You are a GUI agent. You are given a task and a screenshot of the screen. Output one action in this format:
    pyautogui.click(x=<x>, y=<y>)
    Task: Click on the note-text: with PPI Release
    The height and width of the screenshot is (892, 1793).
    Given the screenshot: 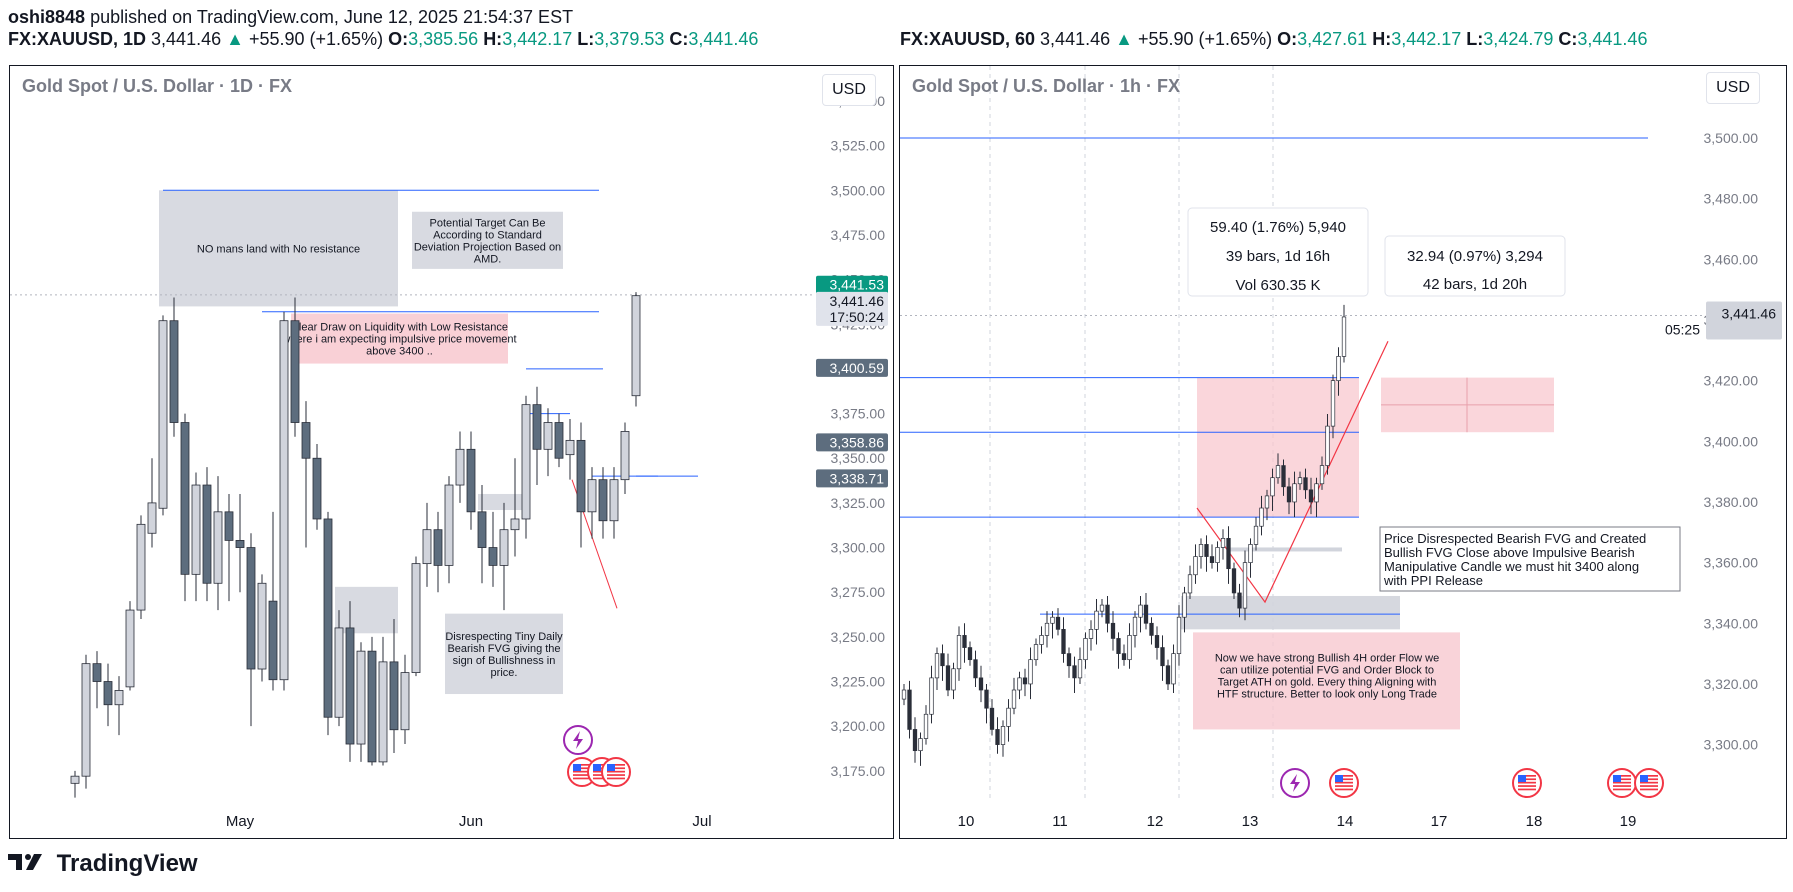 What is the action you would take?
    pyautogui.click(x=1433, y=580)
    